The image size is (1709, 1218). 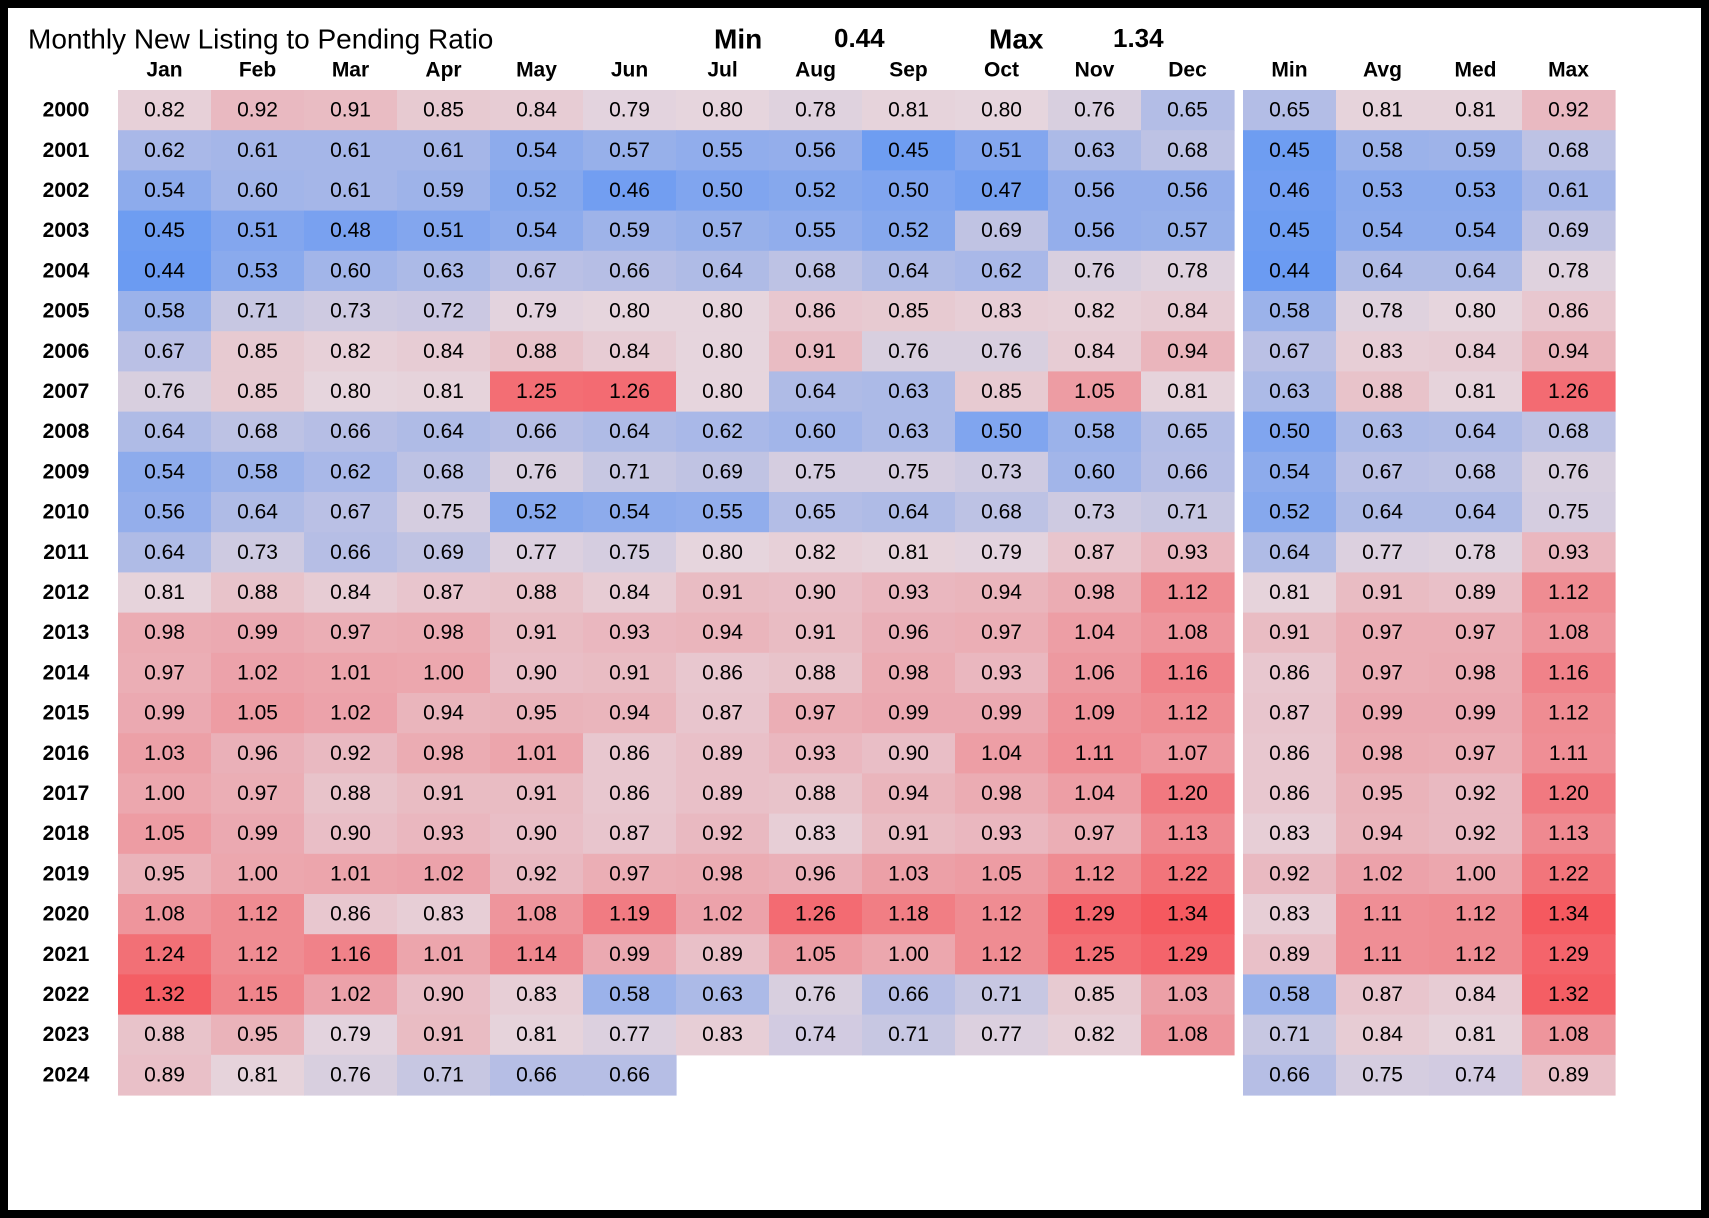 I want to click on cell-value-label: 0.63, so click(x=1094, y=150).